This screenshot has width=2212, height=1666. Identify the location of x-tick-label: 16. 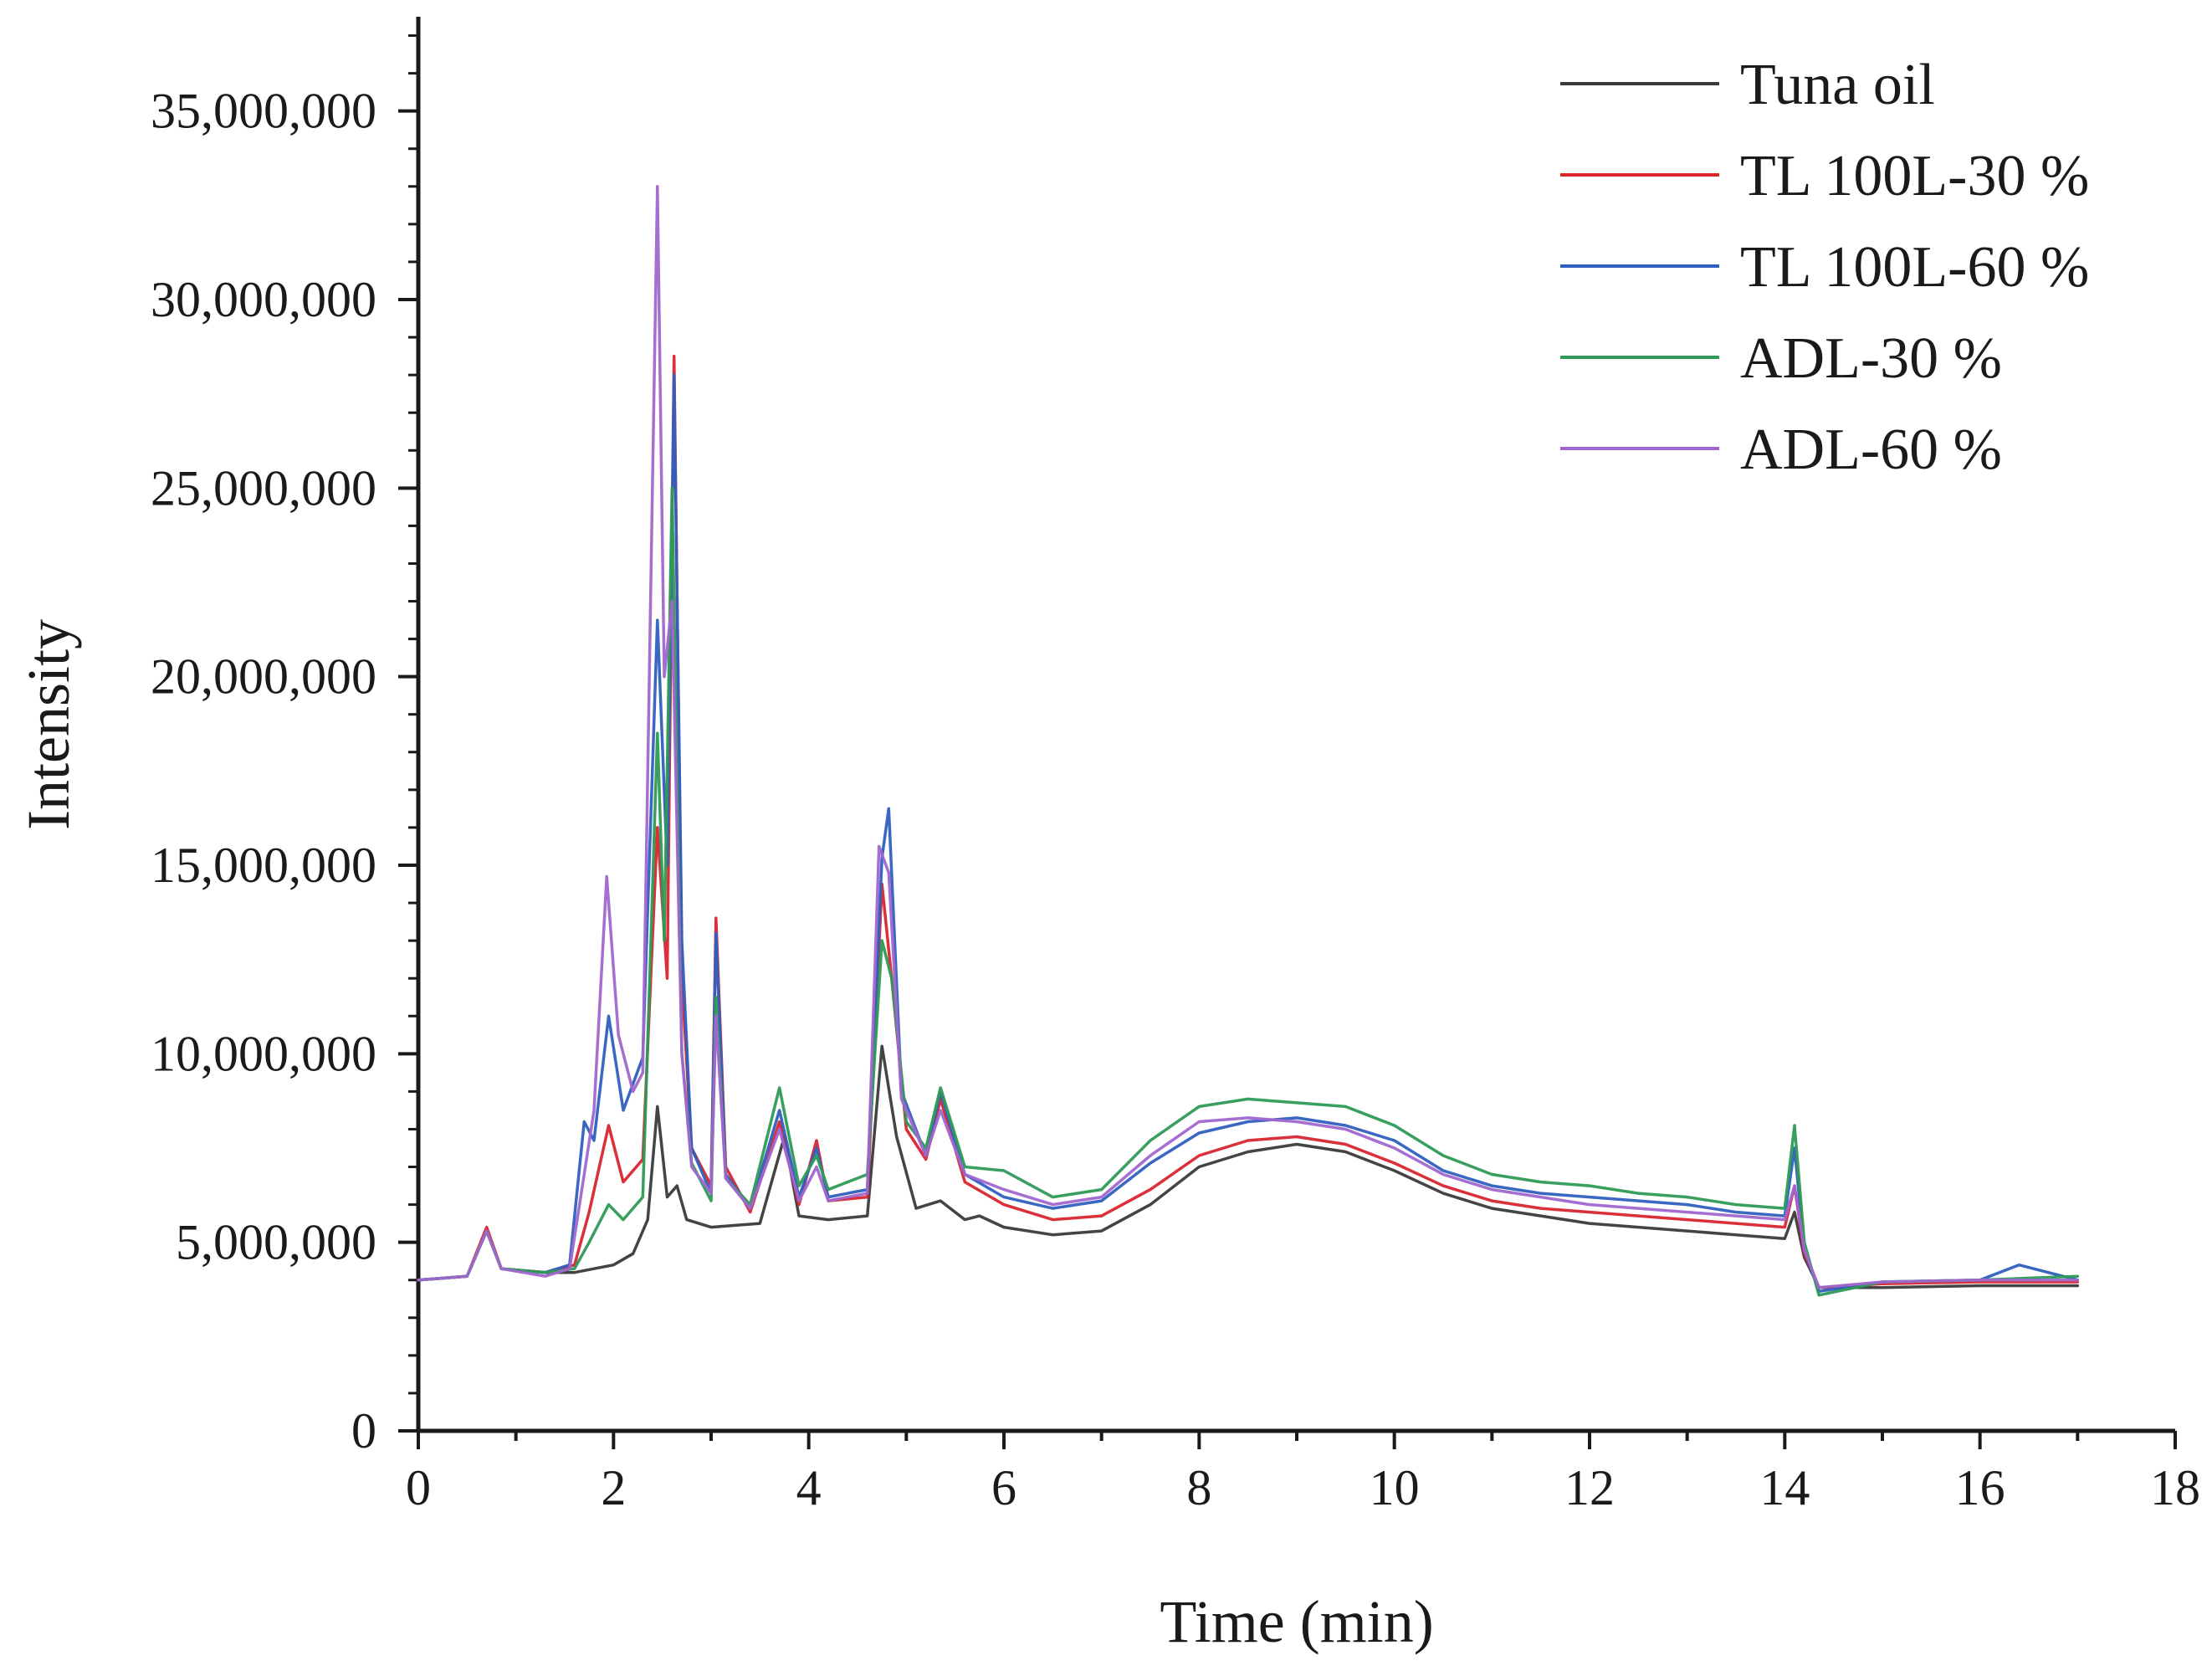
(1980, 1487).